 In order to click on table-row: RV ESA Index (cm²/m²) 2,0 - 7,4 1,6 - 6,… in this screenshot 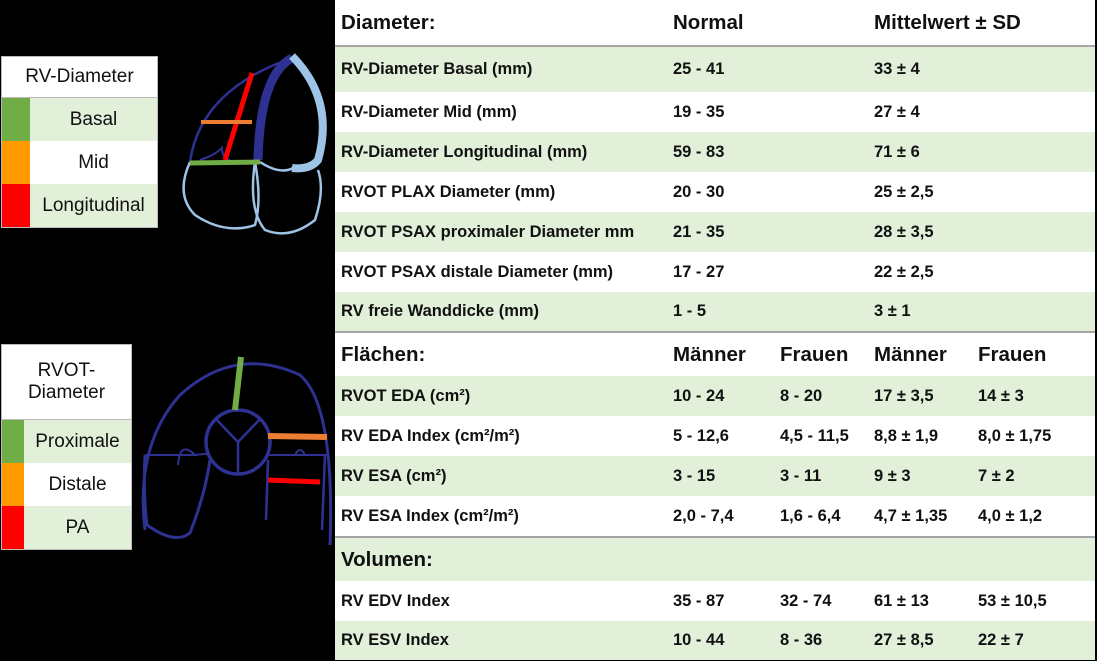, I will do `click(715, 516)`.